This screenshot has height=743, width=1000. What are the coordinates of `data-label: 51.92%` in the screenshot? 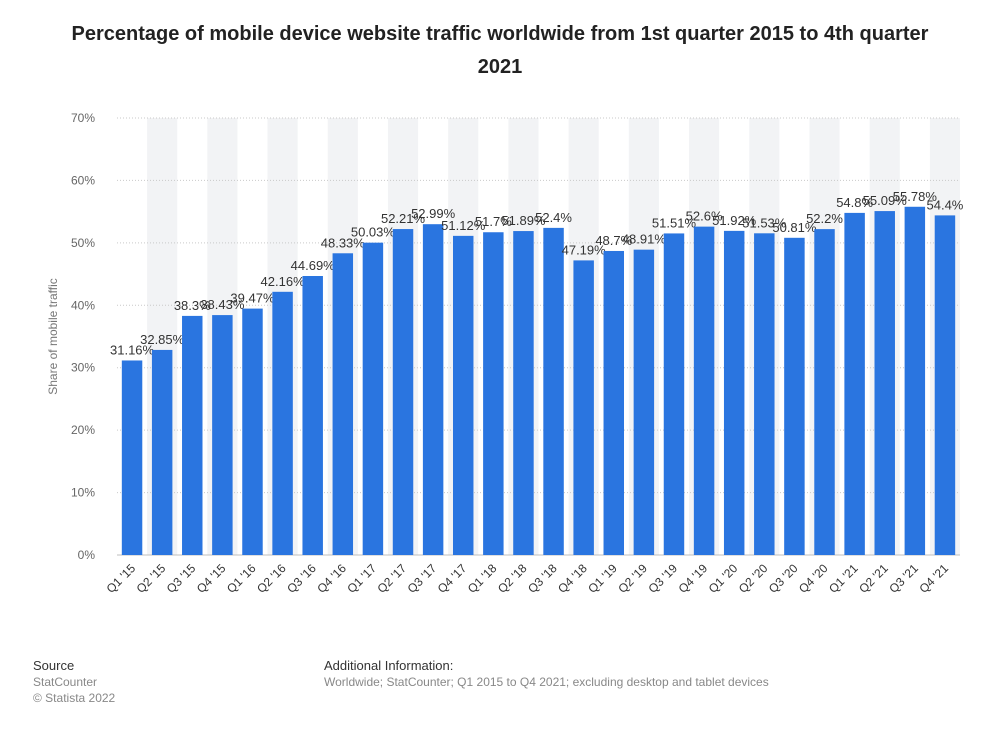 It's located at (734, 220).